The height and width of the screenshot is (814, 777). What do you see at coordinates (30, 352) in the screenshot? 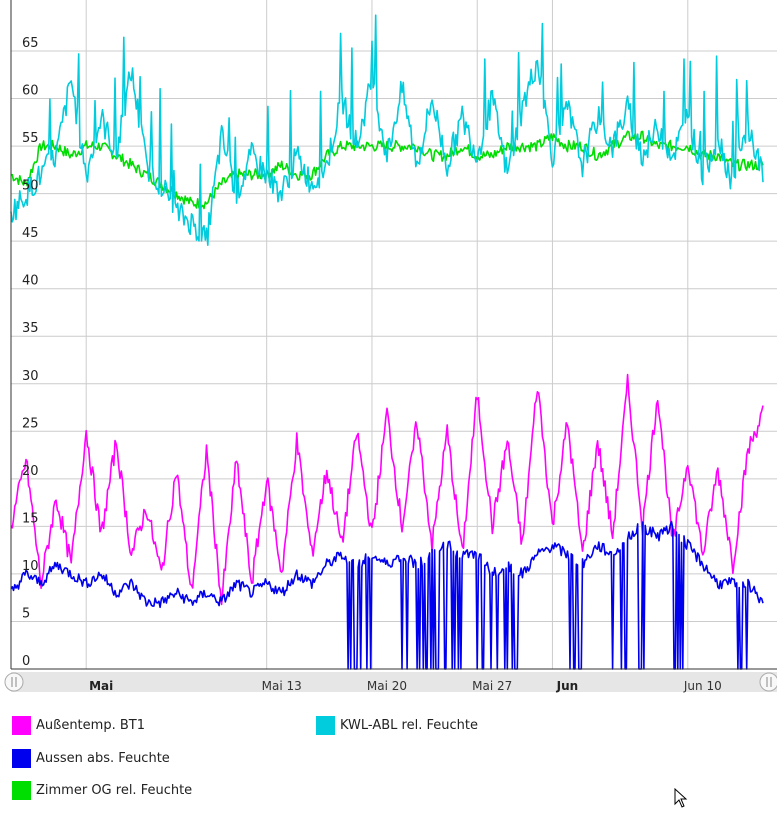
I see `y-tick-labels: 0 5 10 15 20 25 30 35 40 45 50 55 60 65` at bounding box center [30, 352].